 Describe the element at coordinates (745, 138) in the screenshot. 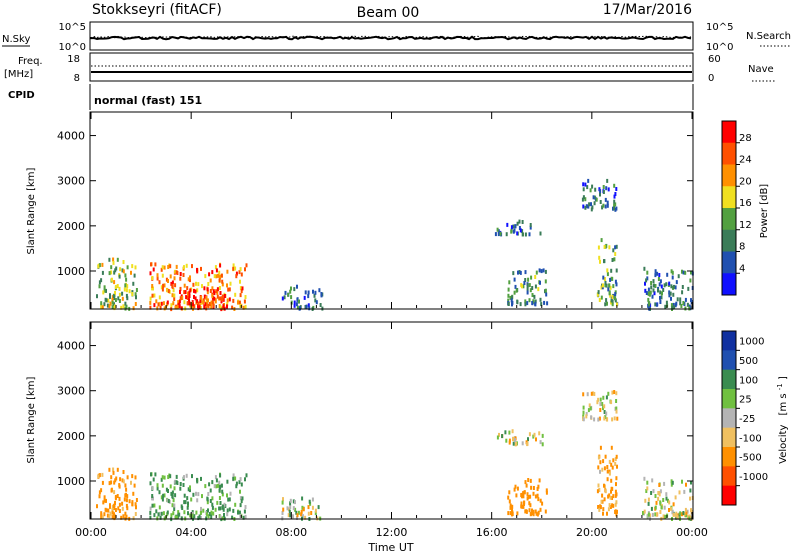

I see `colorbar-tick-label: 28` at that location.